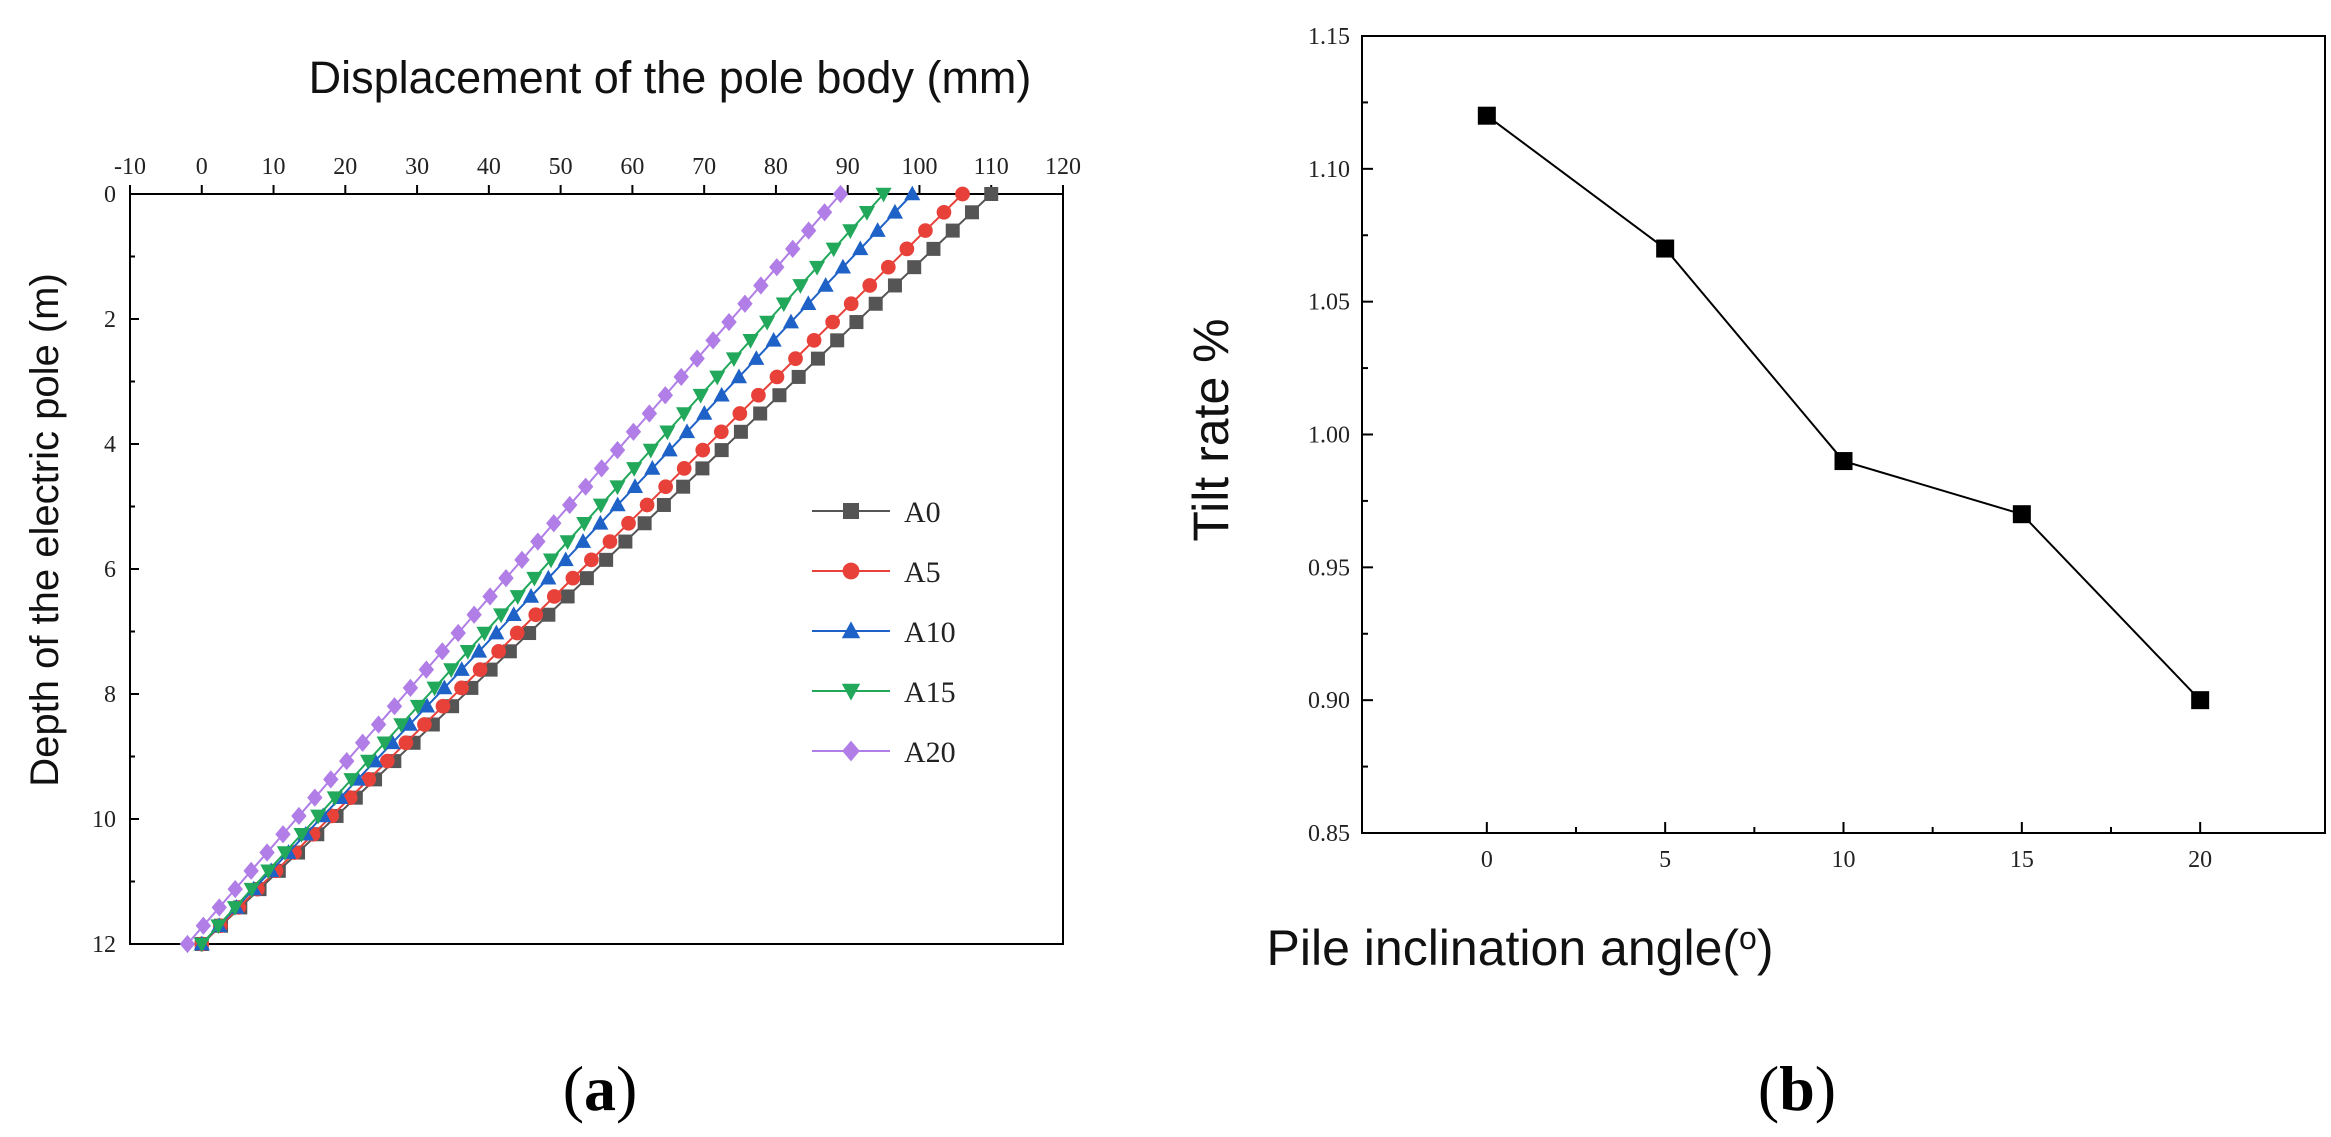  I want to click on chart-a-legend-label: A0, so click(922, 512).